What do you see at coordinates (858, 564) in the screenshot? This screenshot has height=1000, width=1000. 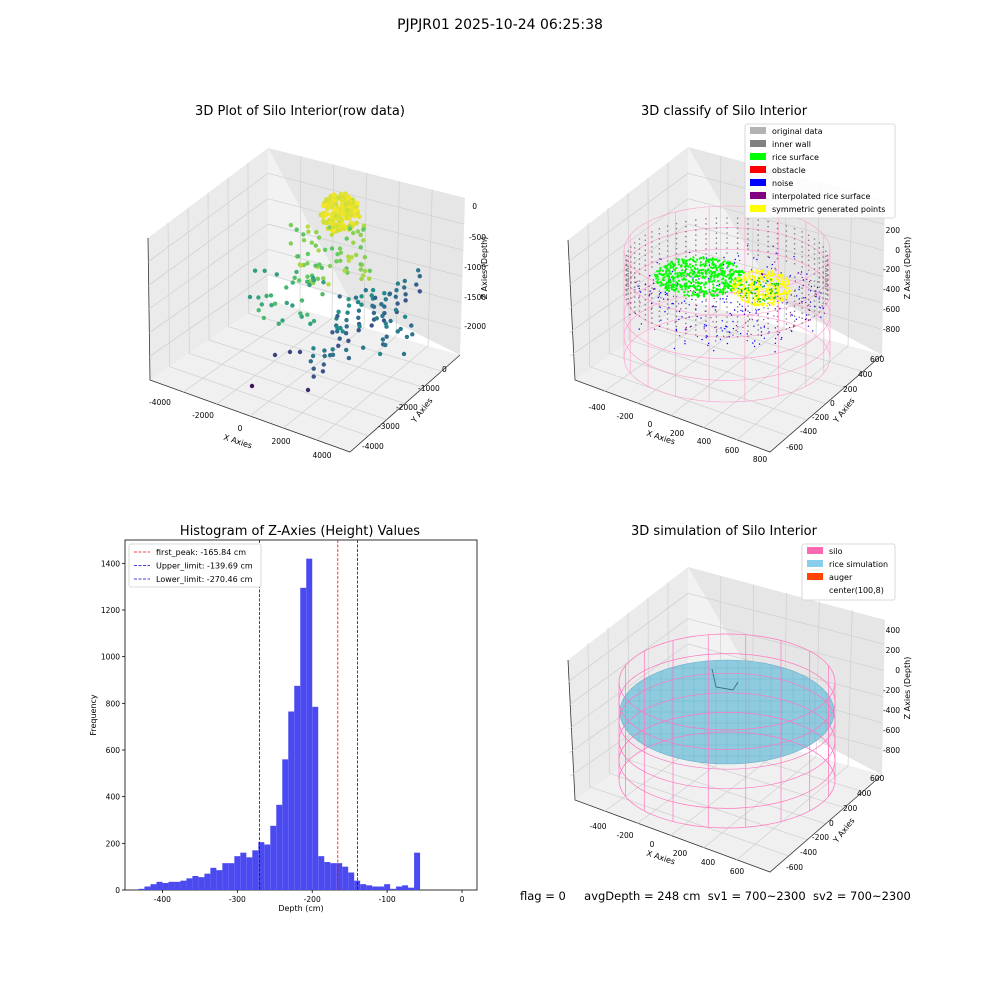 I see `legend-label: rice simulation` at bounding box center [858, 564].